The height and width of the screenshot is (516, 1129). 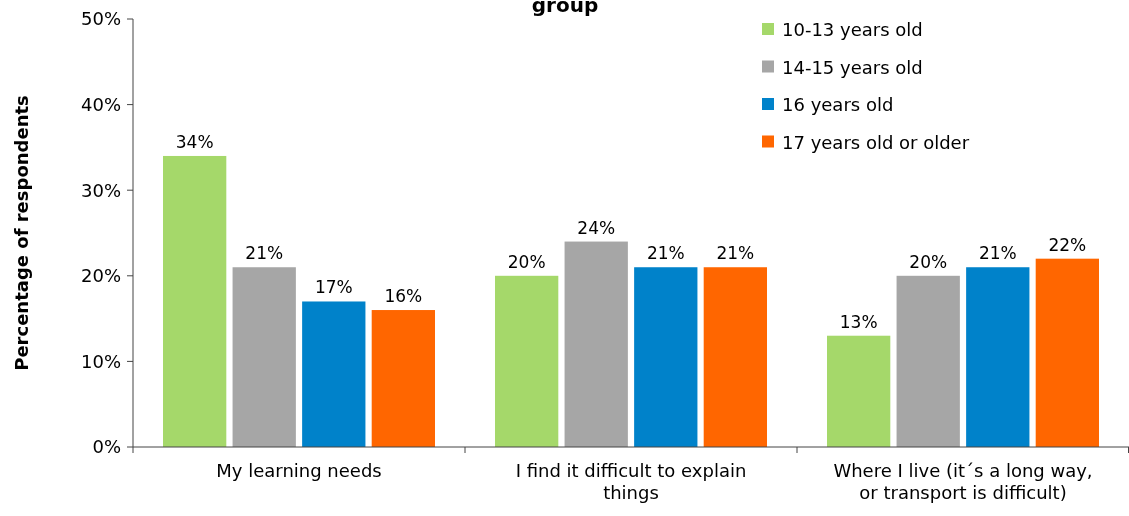 I want to click on data-label: 22%, so click(x=1067, y=244).